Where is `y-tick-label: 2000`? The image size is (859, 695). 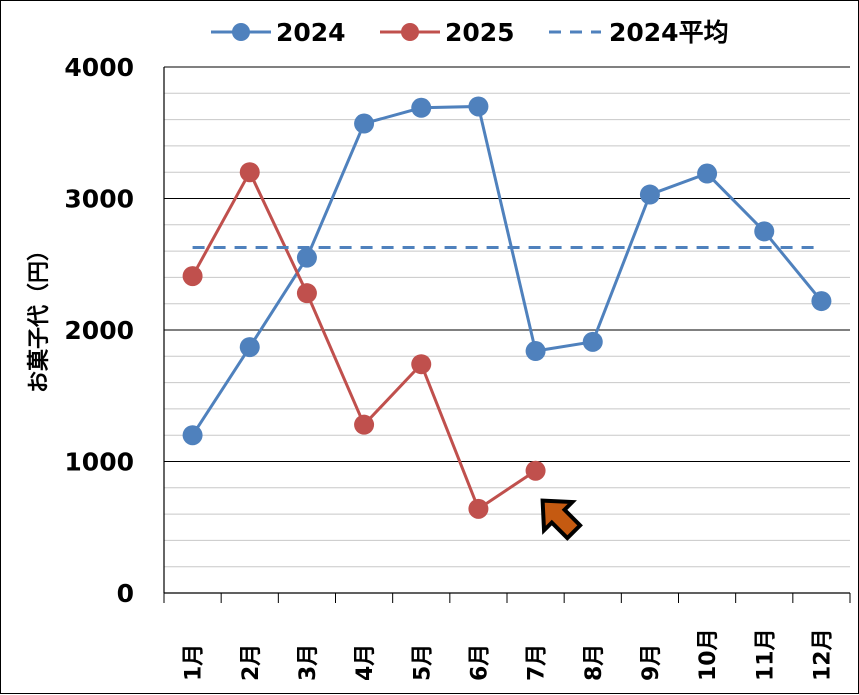
y-tick-label: 2000 is located at coordinates (99, 330).